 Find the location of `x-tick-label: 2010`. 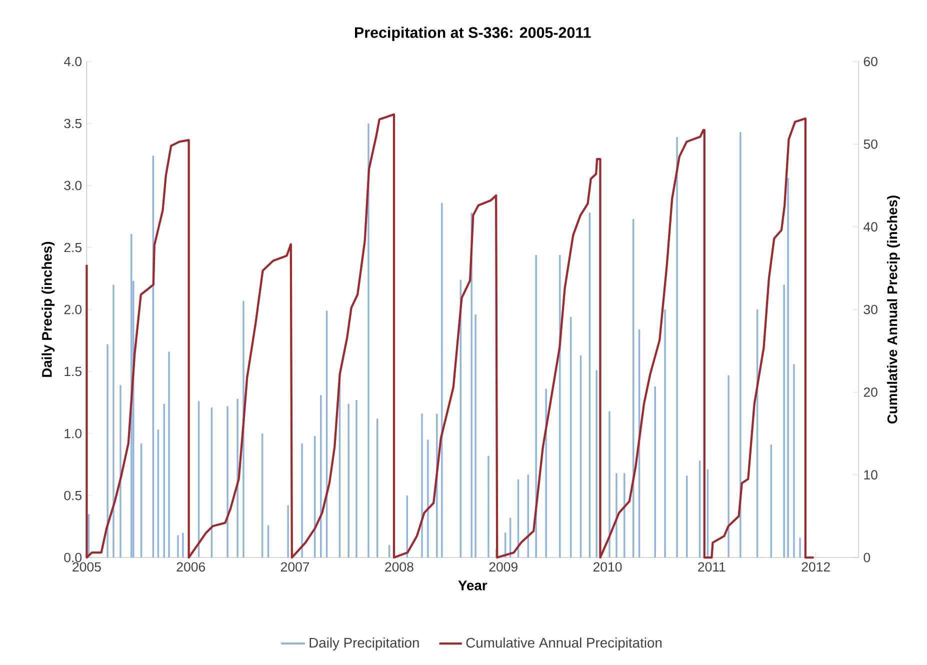

x-tick-label: 2010 is located at coordinates (607, 567).